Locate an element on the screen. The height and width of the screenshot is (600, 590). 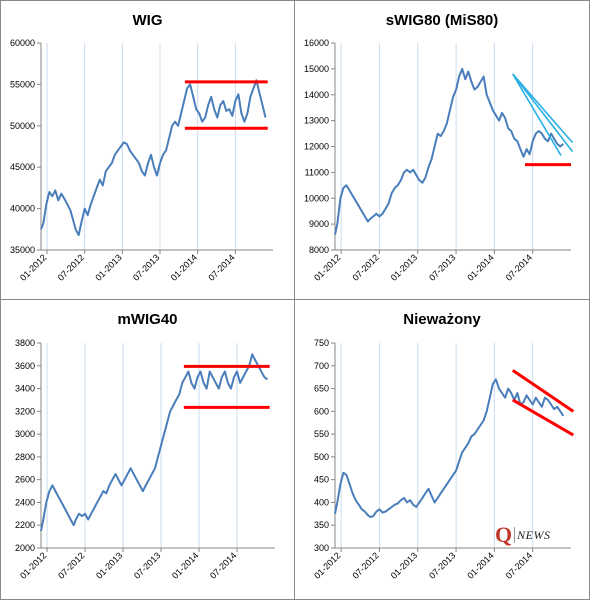
y-tick-label: 3800 is located at coordinates (25, 343).